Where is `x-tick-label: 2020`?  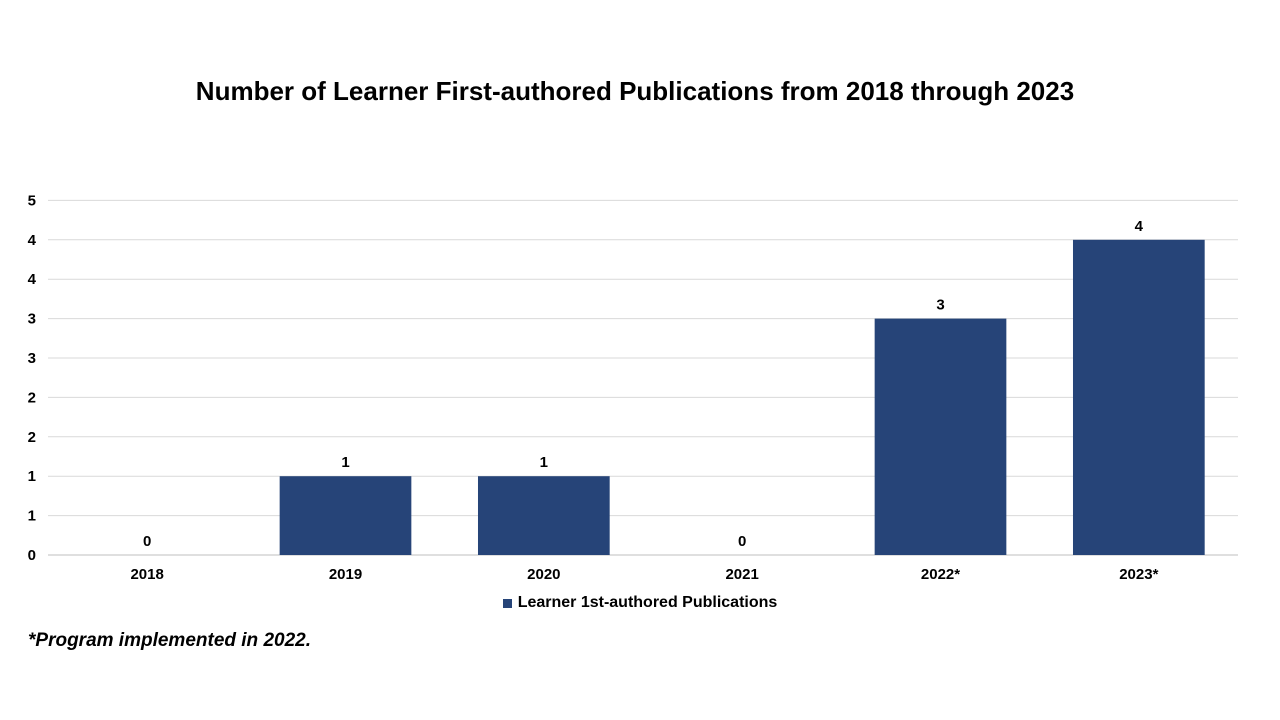
x-tick-label: 2020 is located at coordinates (543, 574).